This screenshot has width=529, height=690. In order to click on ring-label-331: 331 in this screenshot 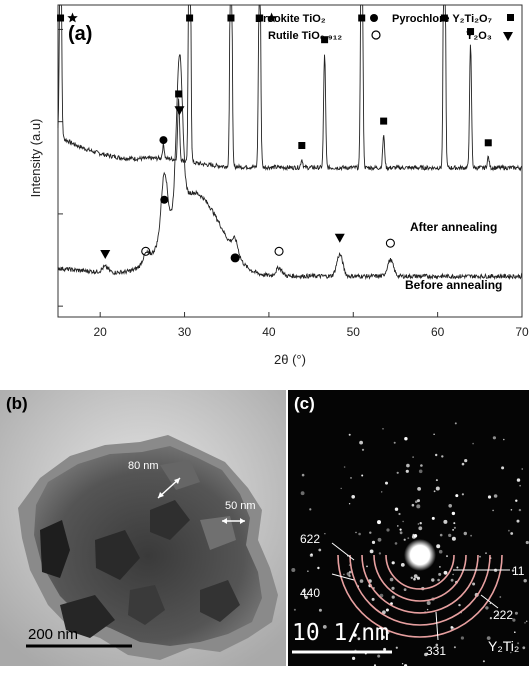, I will do `click(436, 651)`.